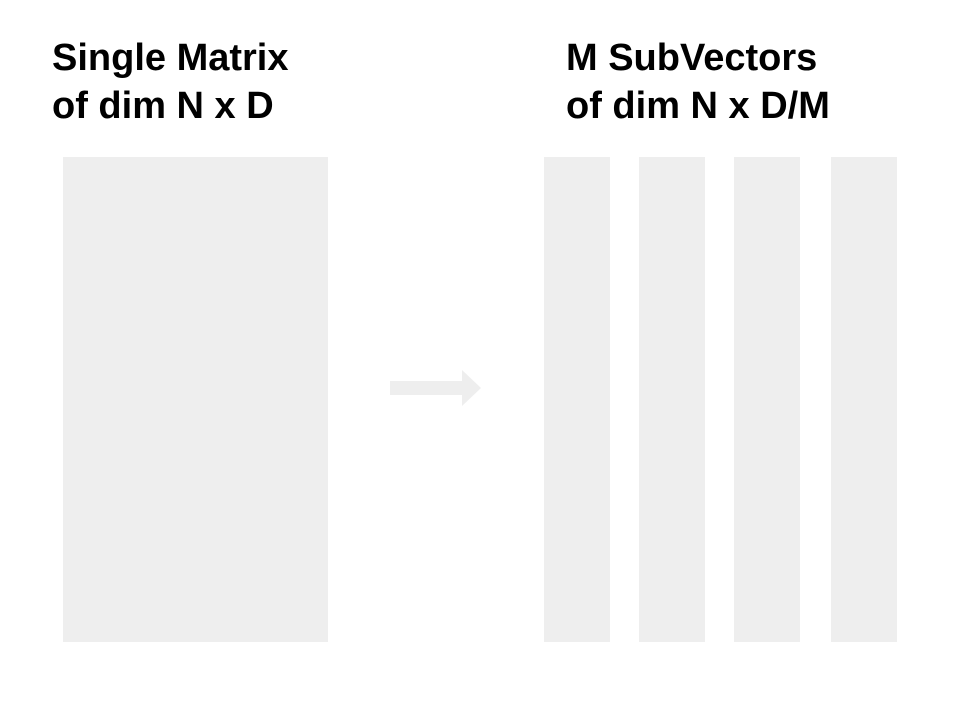  What do you see at coordinates (170, 82) in the screenshot?
I see `single-matrix-title: Single Matrix of dim N x D` at bounding box center [170, 82].